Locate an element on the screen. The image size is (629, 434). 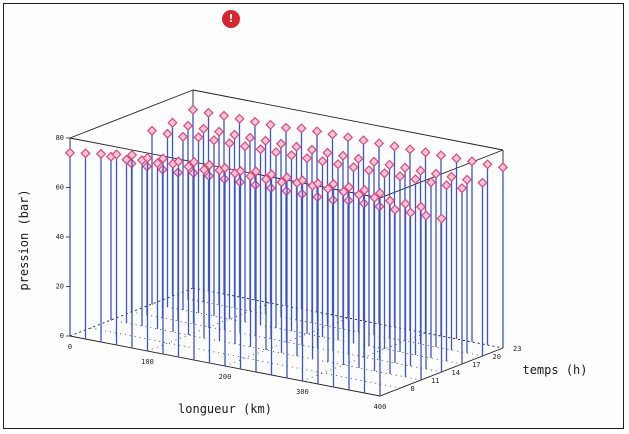
y-tick-label: 14 is located at coordinates (456, 373).